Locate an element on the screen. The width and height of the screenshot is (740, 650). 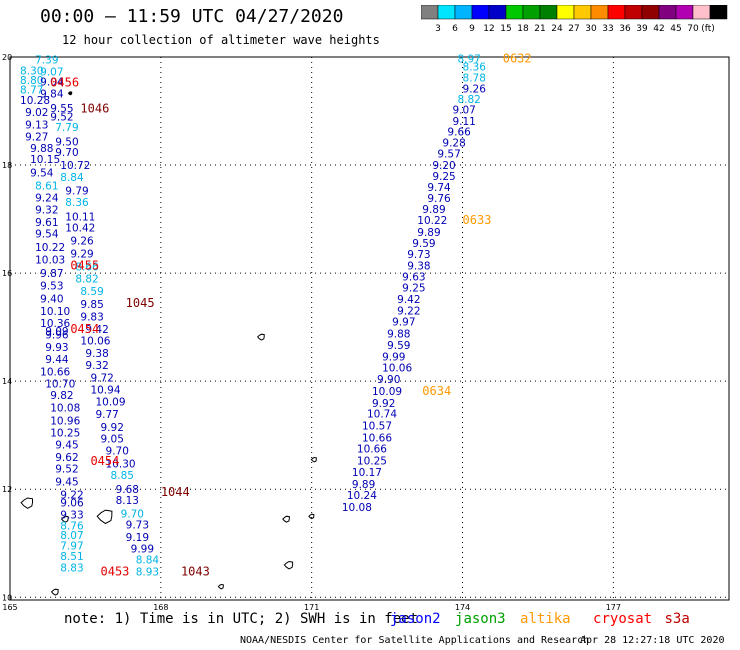
wave-height-label: 9.05 is located at coordinates (112, 439).